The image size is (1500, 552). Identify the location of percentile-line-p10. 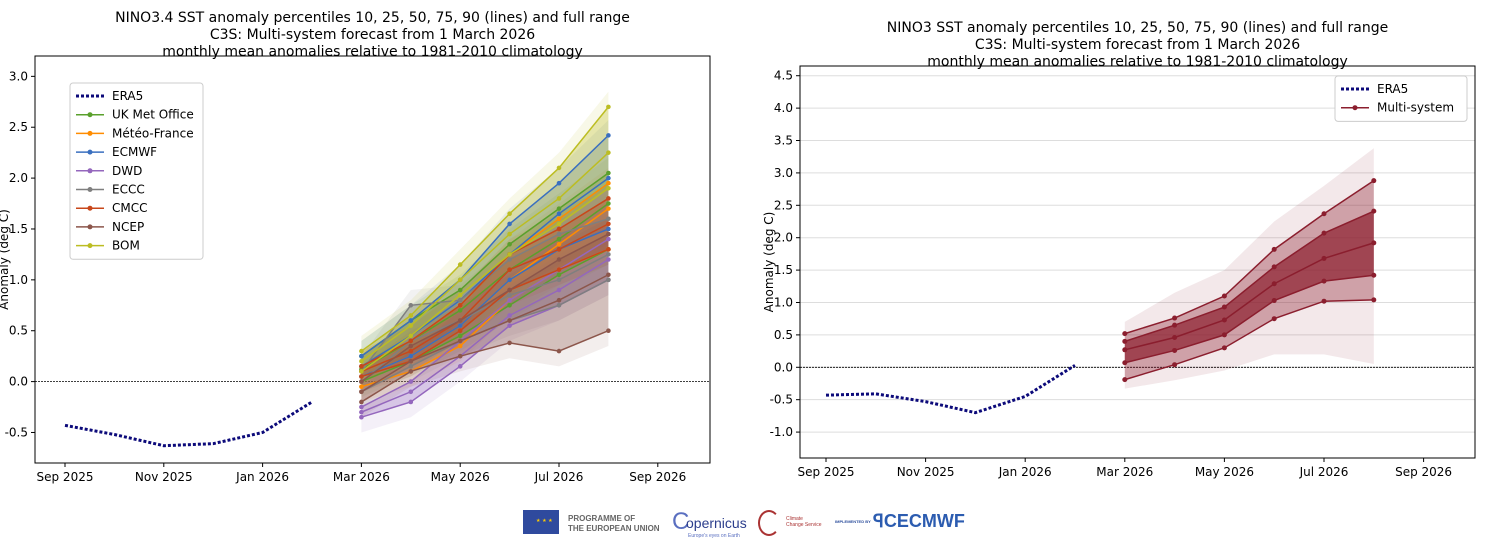
(1249, 340).